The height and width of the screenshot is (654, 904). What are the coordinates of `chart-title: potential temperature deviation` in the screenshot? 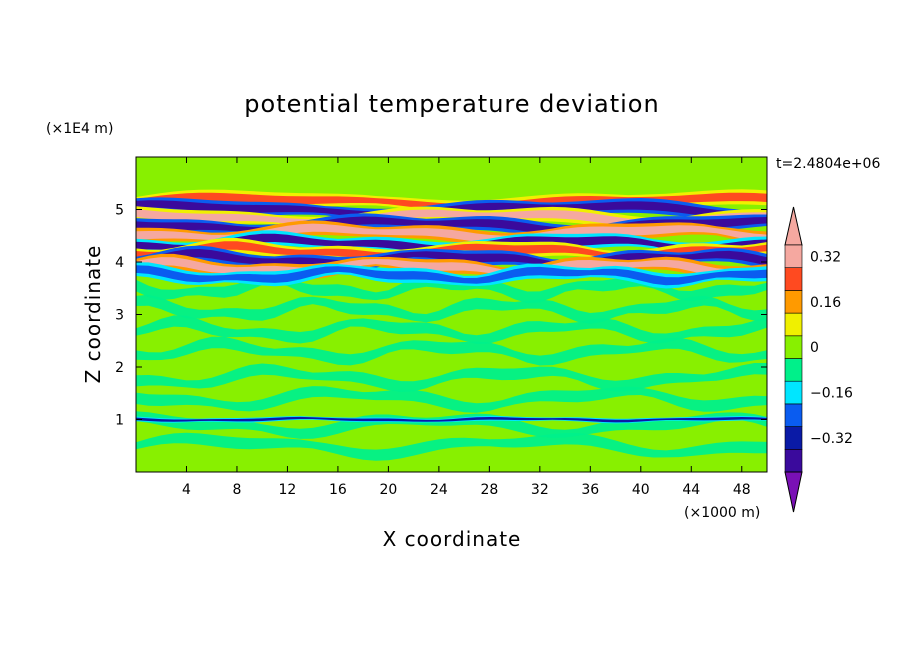 It's located at (451, 104).